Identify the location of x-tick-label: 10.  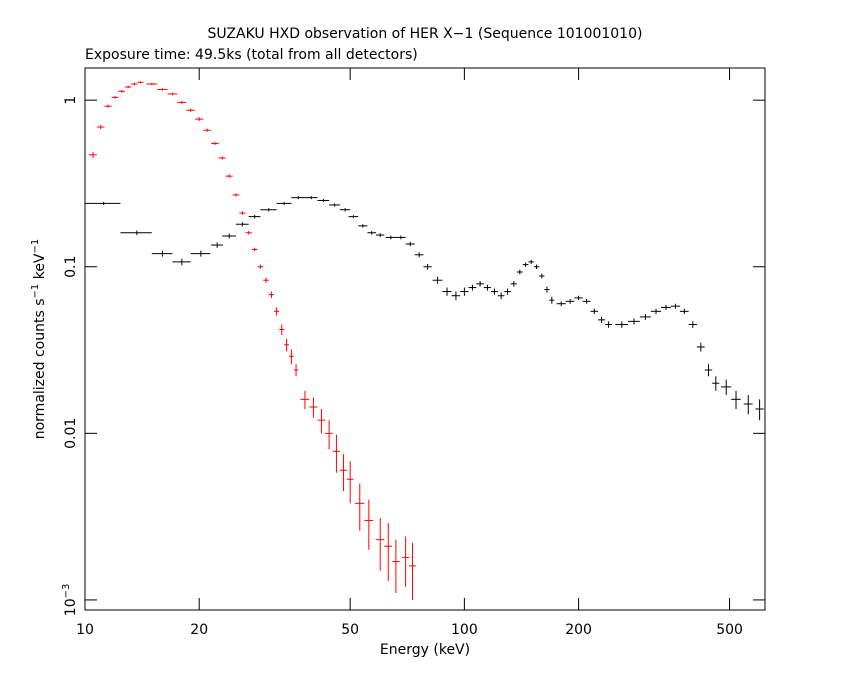
(85, 630).